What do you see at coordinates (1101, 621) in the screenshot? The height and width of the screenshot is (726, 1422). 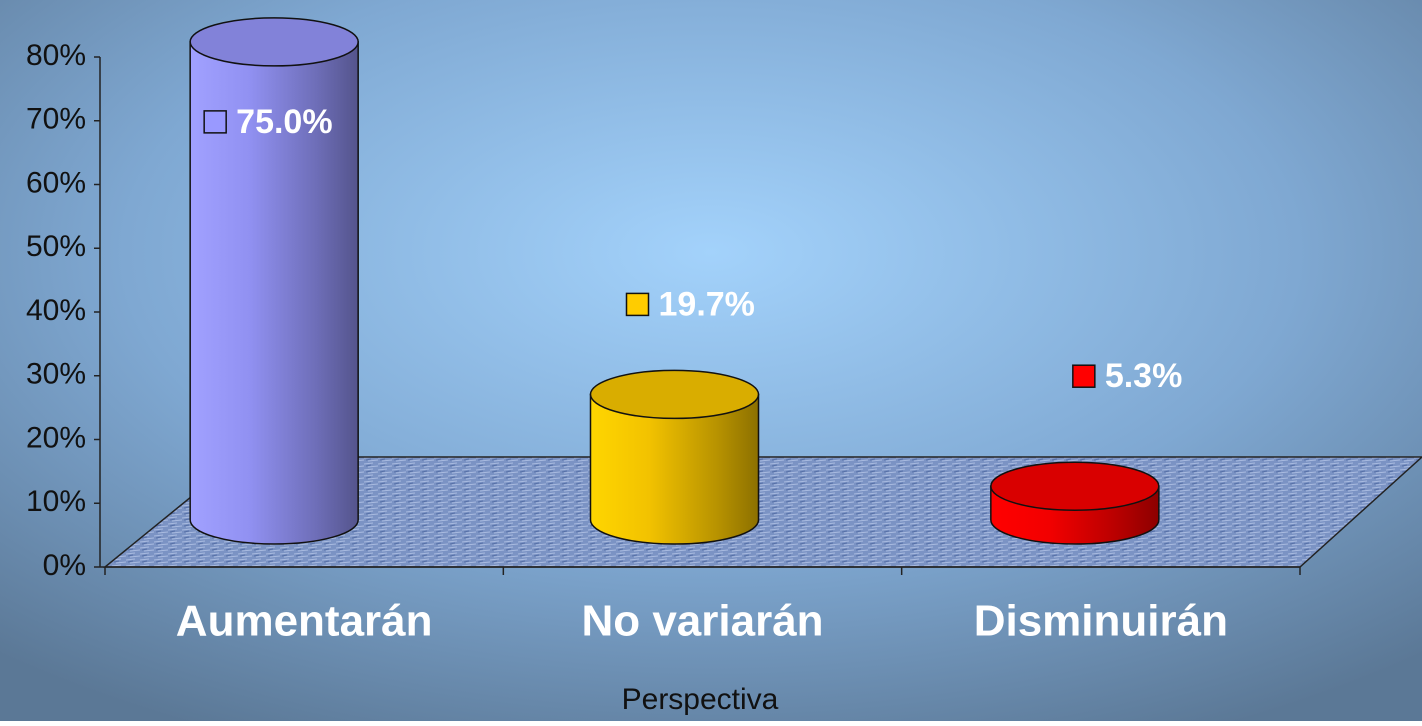 I see `x-tick-label: Disminuirán` at bounding box center [1101, 621].